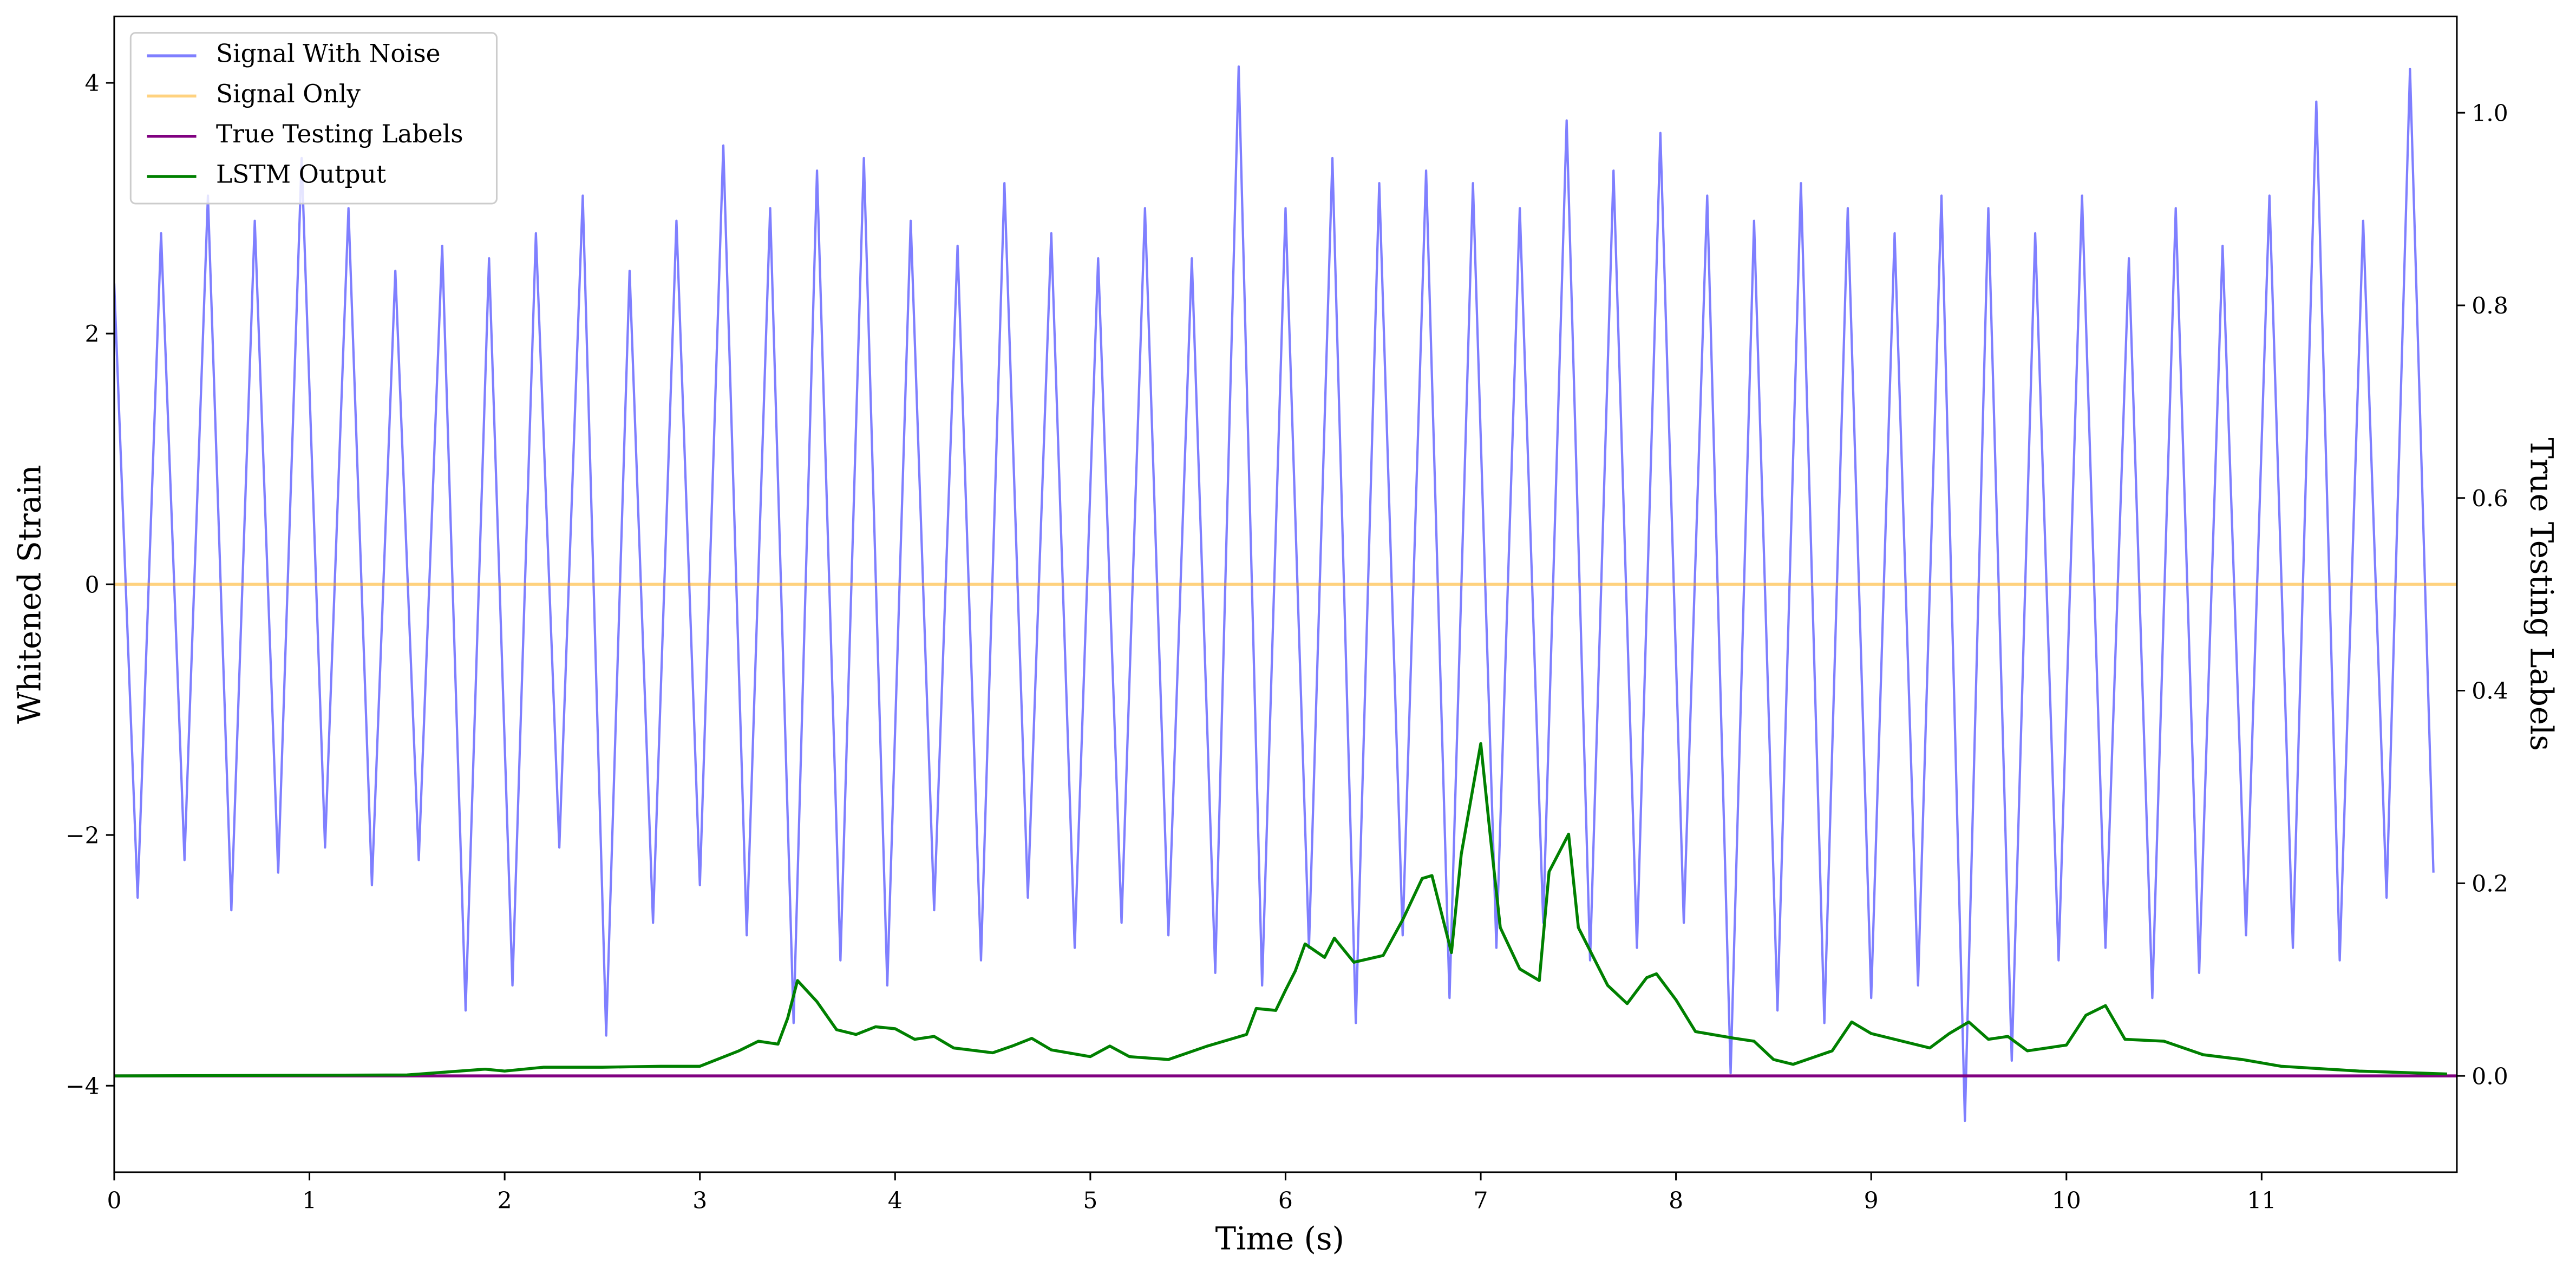 This screenshot has height=1274, width=2576. Describe the element at coordinates (328, 54) in the screenshot. I see `legend-label: Signal With Noise` at that location.